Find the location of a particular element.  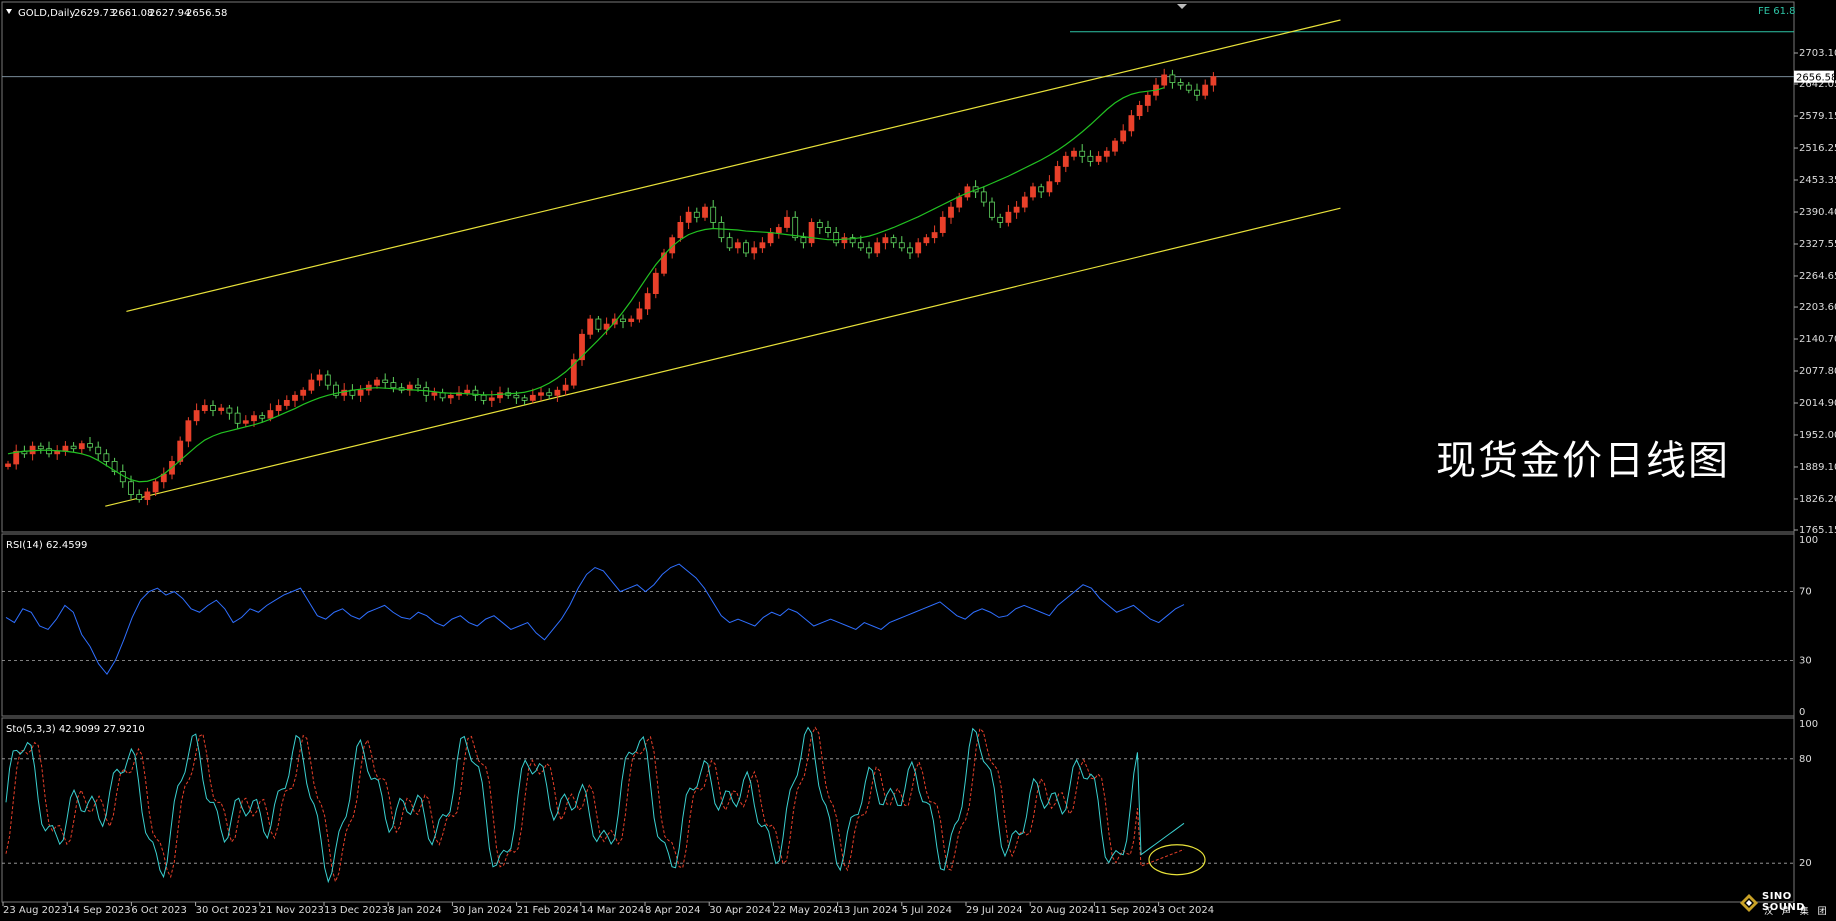

rsi-level-label: 100 is located at coordinates (1808, 540).